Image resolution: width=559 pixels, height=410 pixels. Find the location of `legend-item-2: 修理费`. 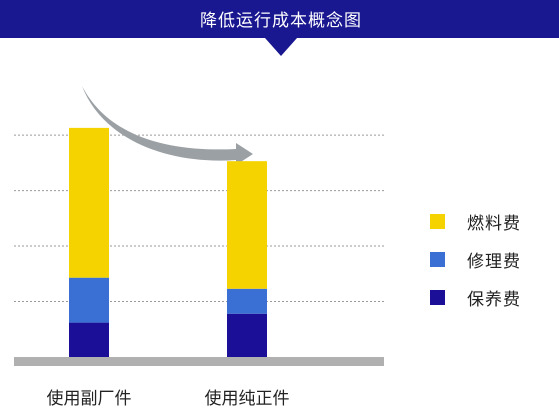

legend-item-2: 修理费 is located at coordinates (475, 260).